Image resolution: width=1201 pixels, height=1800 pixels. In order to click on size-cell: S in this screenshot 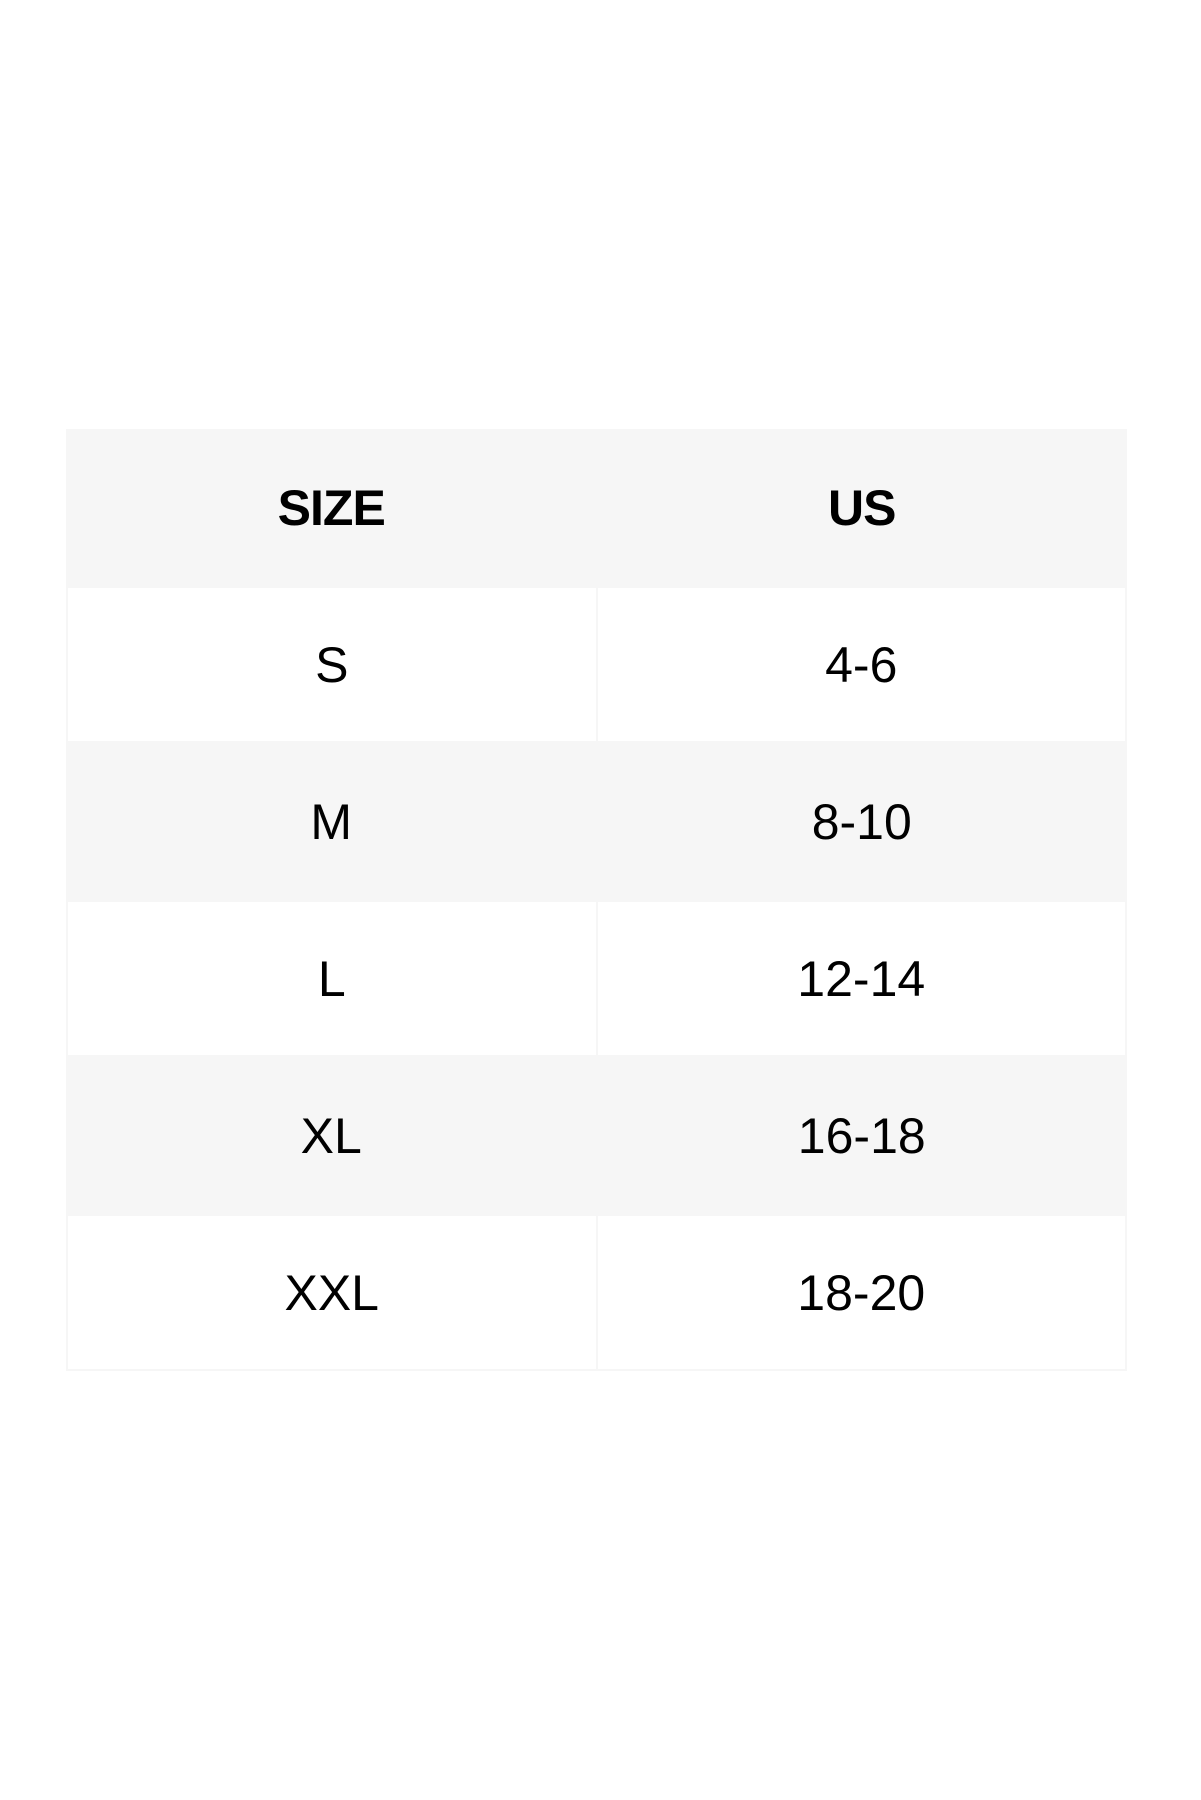, I will do `click(332, 664)`.